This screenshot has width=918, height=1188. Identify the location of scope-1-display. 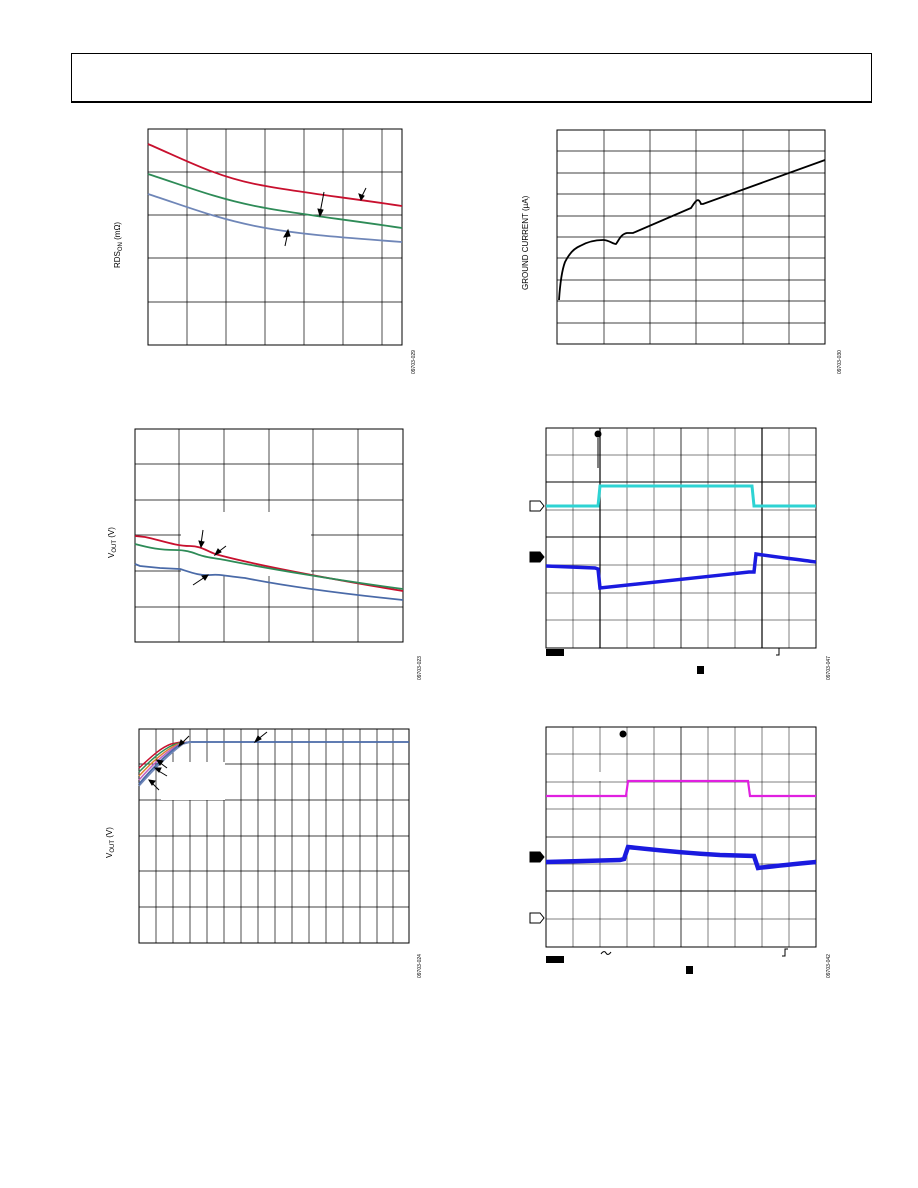
(673, 550).